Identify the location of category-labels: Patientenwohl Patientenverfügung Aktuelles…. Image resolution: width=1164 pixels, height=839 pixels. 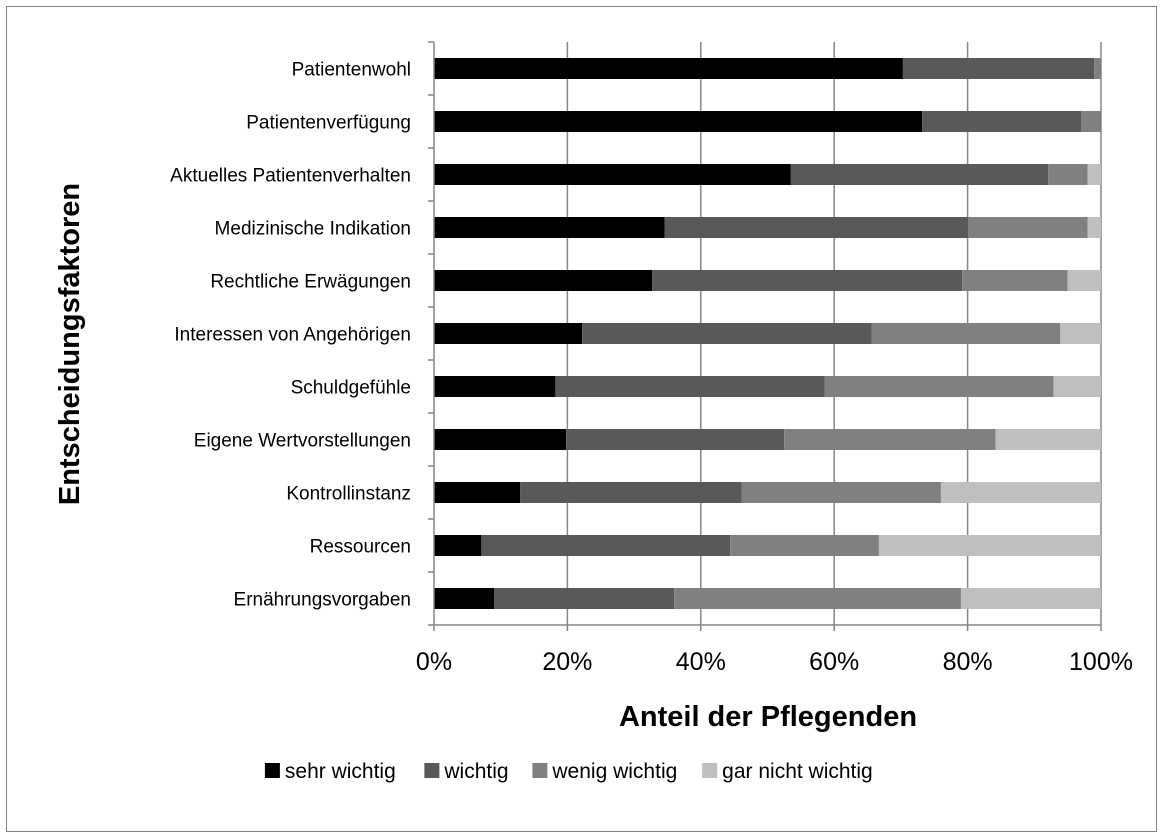
(290, 335).